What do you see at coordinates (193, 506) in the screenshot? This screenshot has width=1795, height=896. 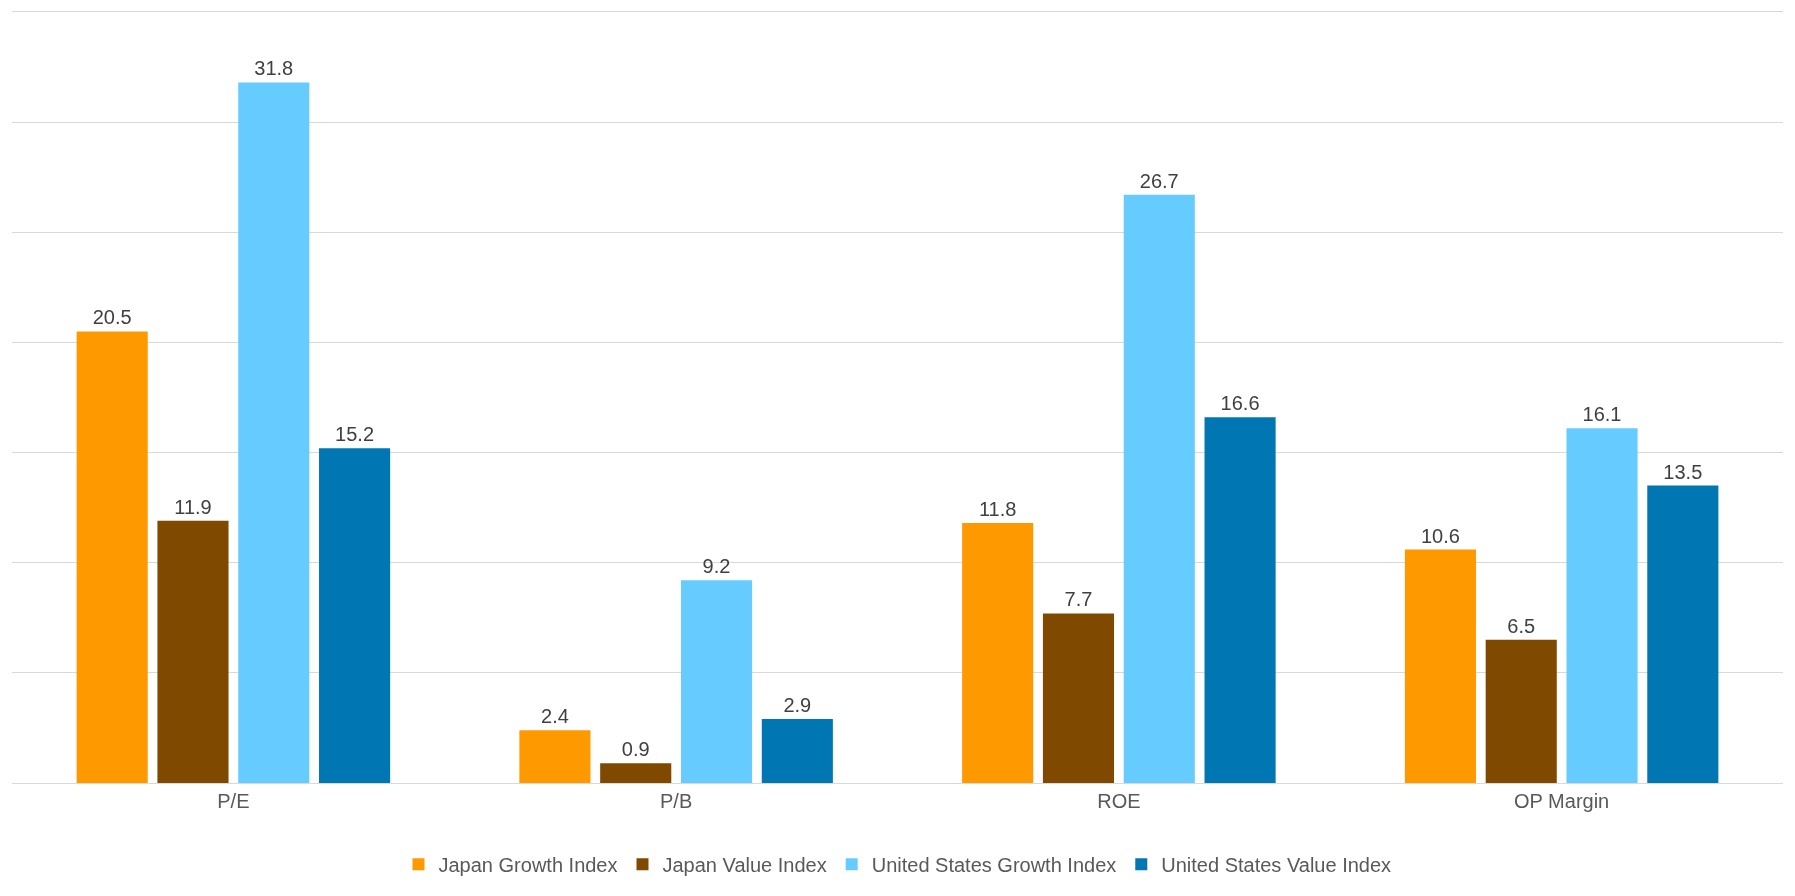 I see `data-label: 11.9` at bounding box center [193, 506].